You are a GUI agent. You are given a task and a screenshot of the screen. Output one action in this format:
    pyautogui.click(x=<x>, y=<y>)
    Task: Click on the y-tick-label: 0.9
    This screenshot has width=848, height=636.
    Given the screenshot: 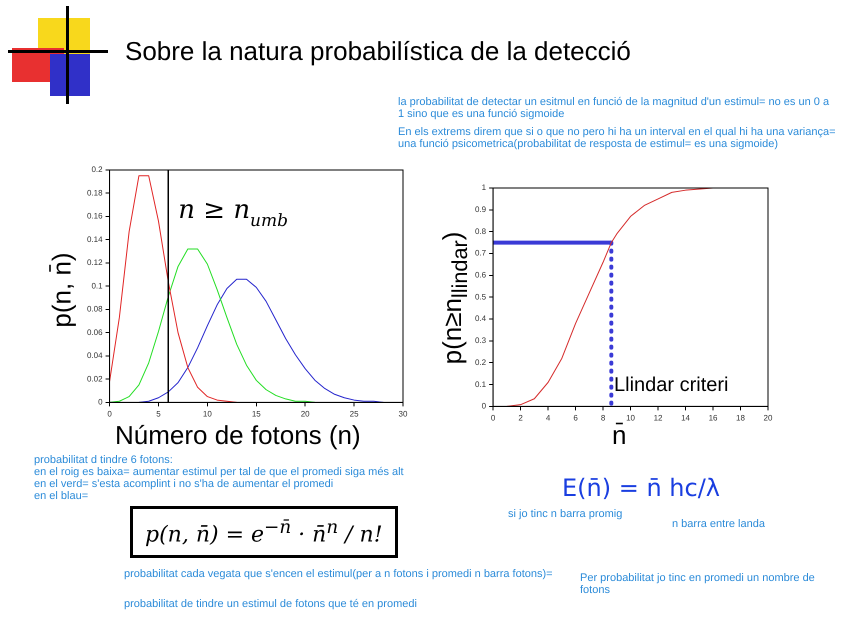 What is the action you would take?
    pyautogui.click(x=480, y=209)
    